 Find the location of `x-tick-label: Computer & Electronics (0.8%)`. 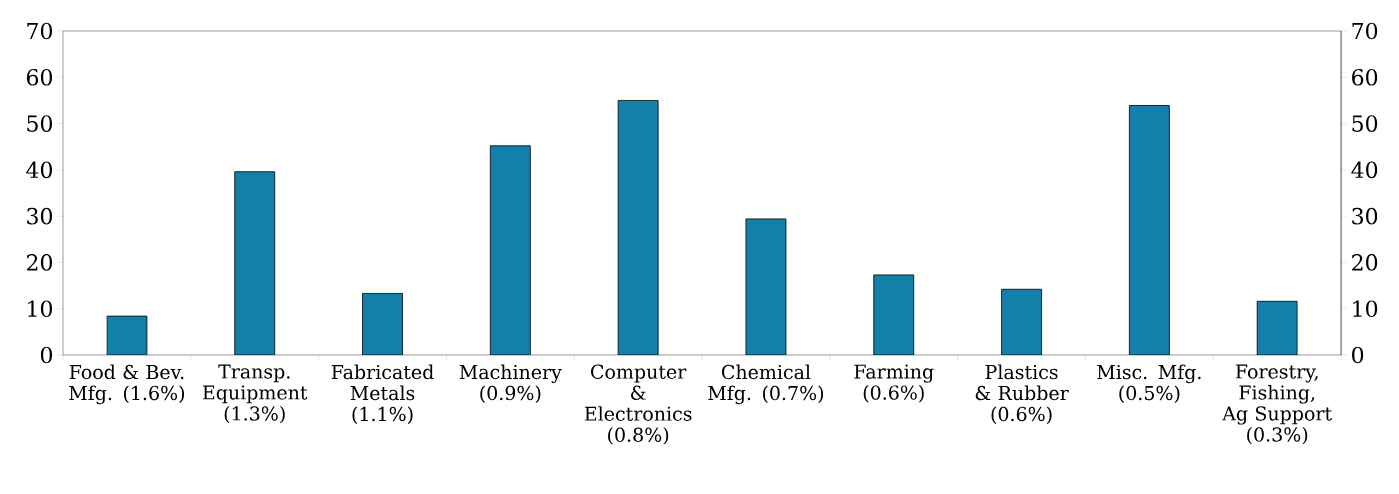

x-tick-label: Computer & Electronics (0.8%) is located at coordinates (638, 404).